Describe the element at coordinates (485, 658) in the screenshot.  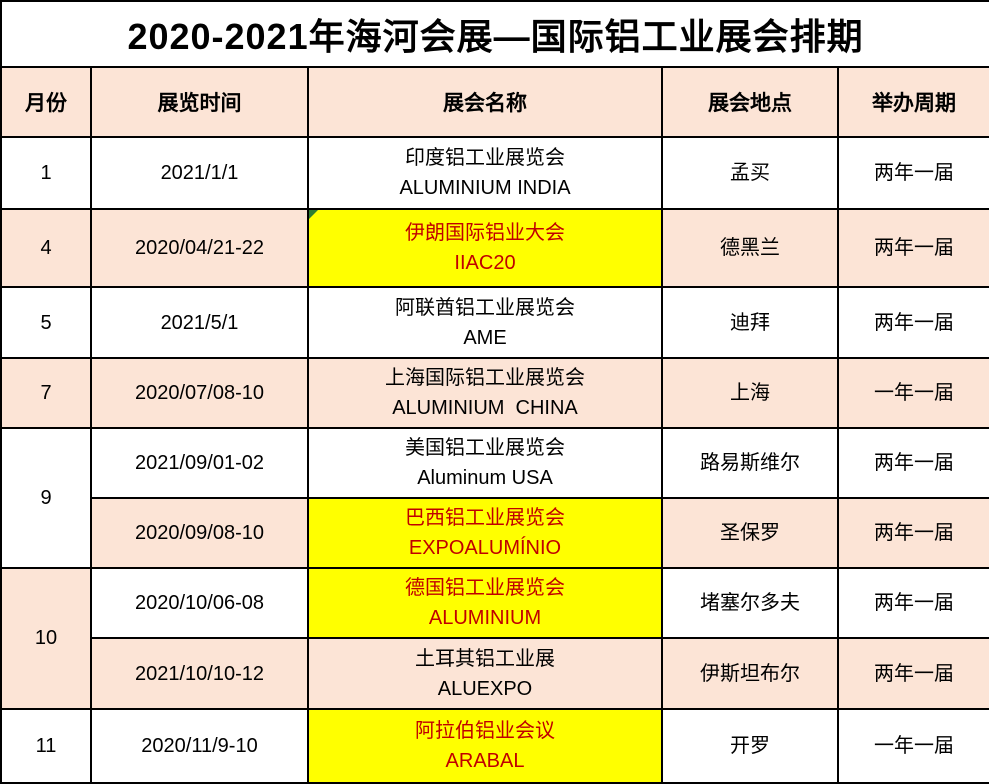
I see `name-cn: 土耳其铝工业展` at that location.